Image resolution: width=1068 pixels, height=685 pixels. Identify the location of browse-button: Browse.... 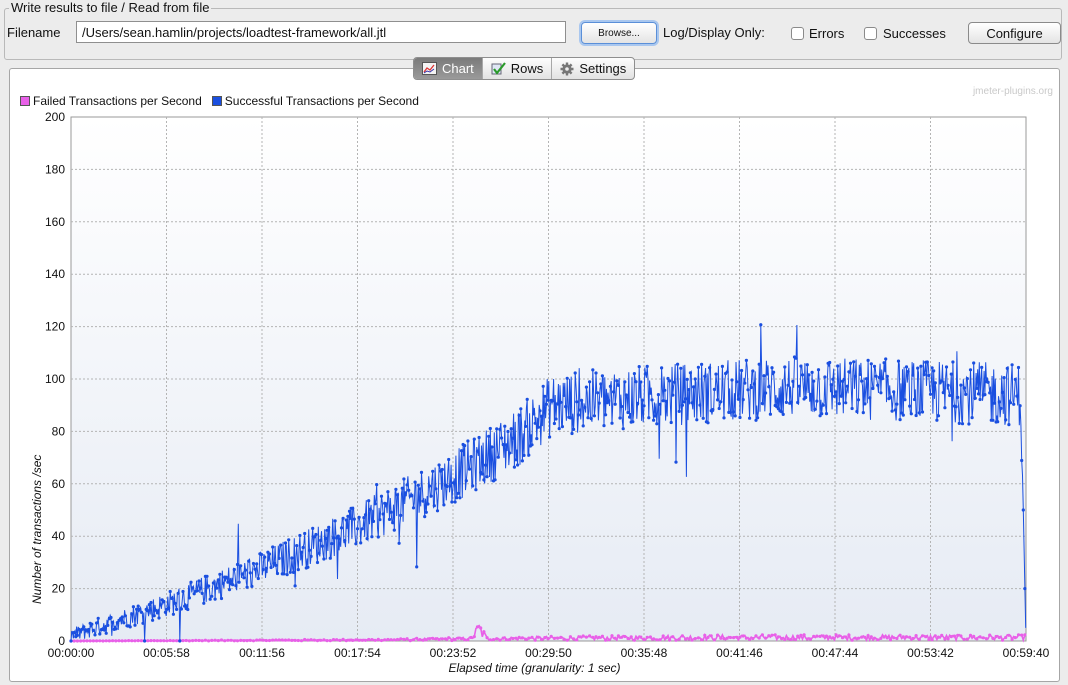
(619, 33).